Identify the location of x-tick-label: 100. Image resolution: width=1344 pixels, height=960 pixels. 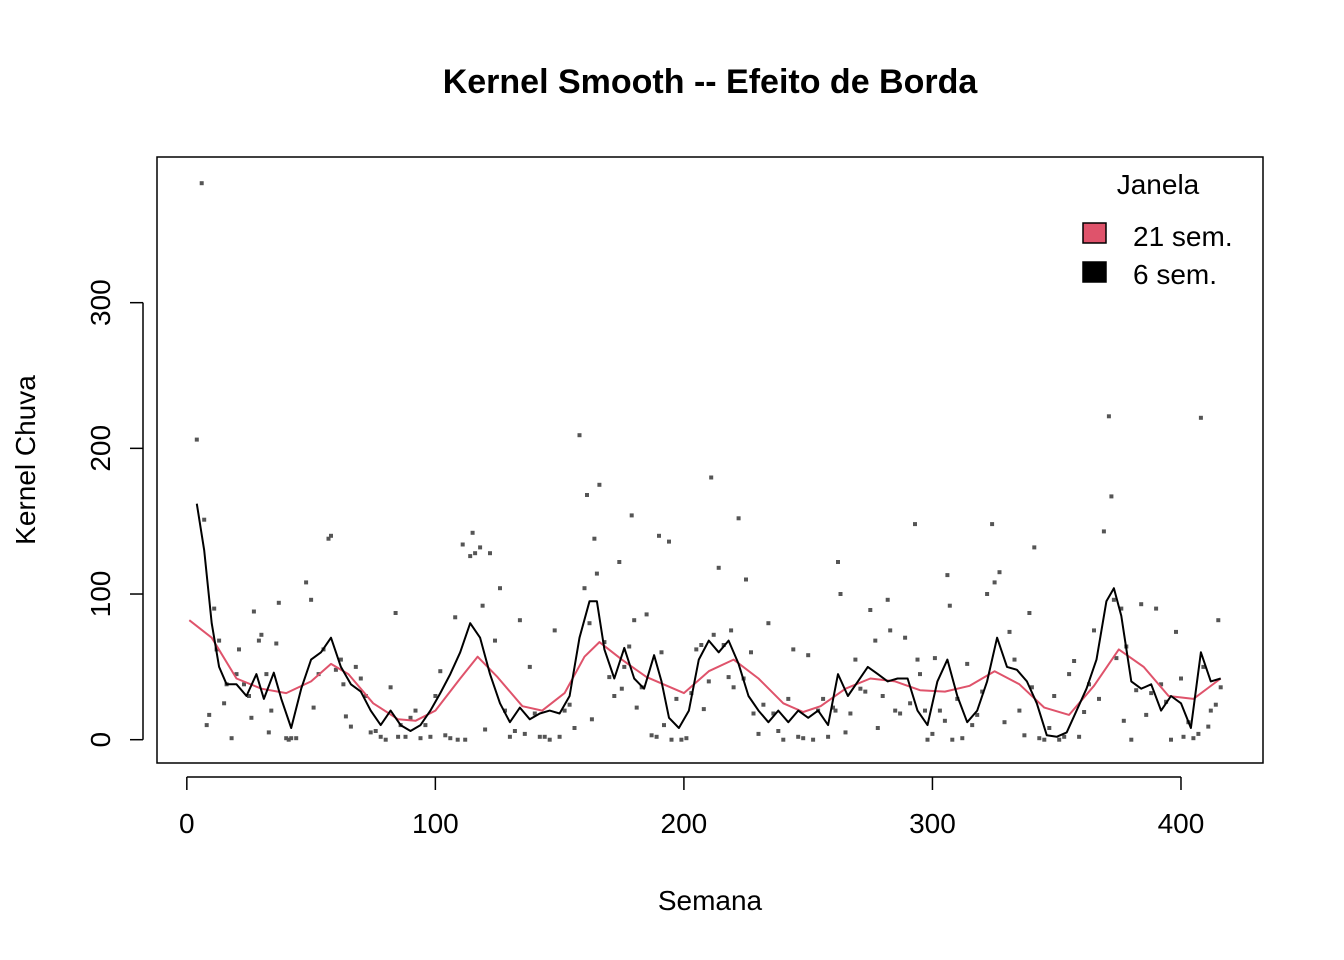
(435, 823).